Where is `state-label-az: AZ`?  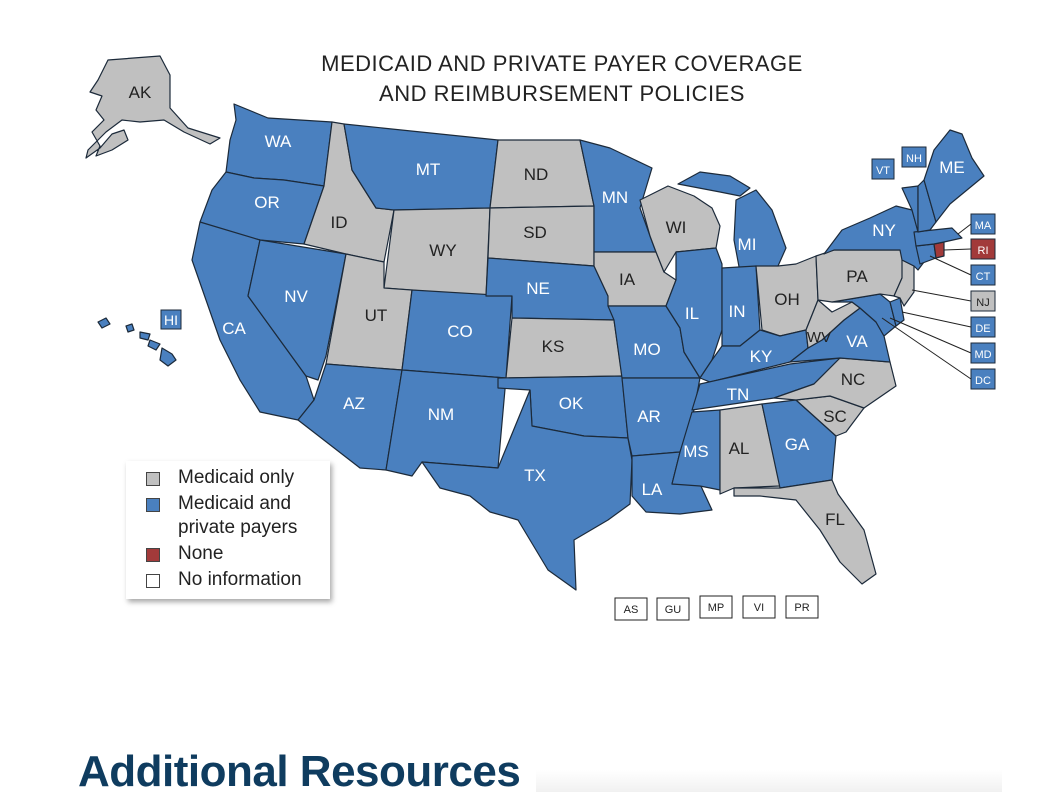
state-label-az: AZ is located at coordinates (354, 403).